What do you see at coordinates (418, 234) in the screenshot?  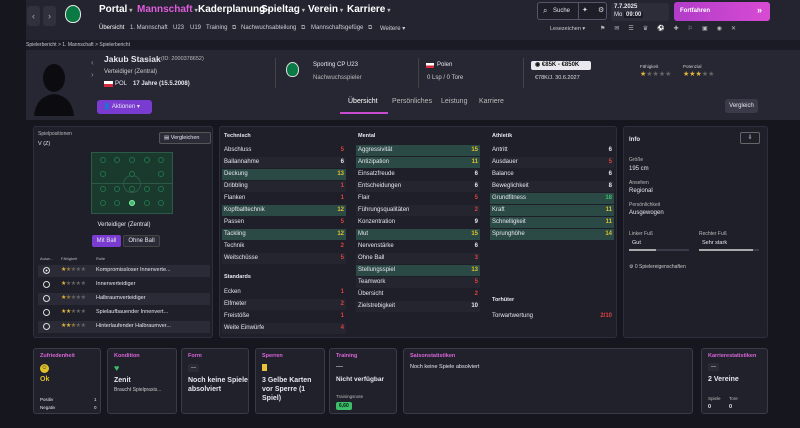 I see `attribute-row: Mut 15` at bounding box center [418, 234].